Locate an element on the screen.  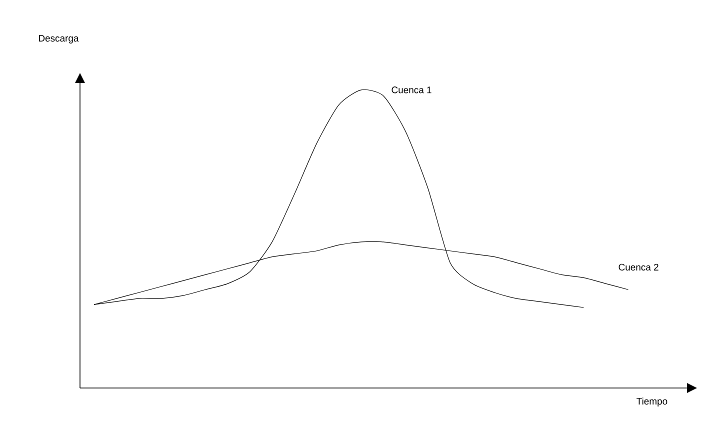
x-axis-title: Tiempo is located at coordinates (652, 402).